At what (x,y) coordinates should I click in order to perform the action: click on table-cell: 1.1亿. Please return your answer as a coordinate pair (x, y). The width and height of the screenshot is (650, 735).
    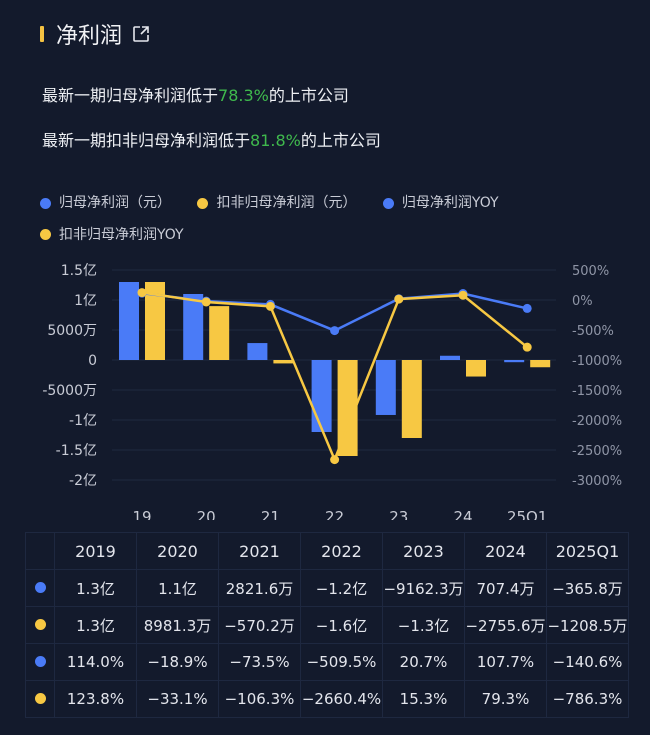
    Looking at the image, I should click on (177, 588).